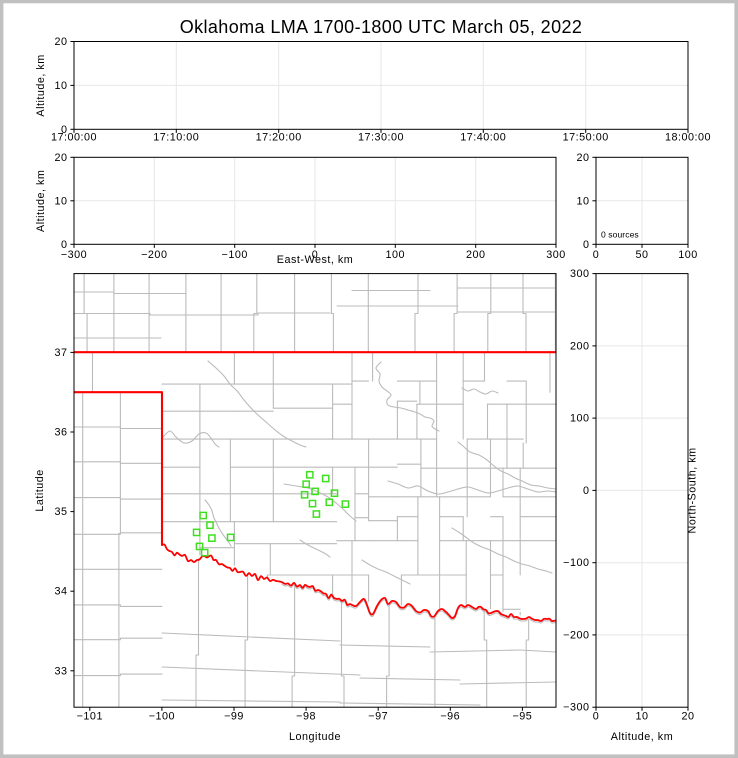 The width and height of the screenshot is (738, 758). What do you see at coordinates (60, 671) in the screenshot?
I see `svg-text: 33` at bounding box center [60, 671].